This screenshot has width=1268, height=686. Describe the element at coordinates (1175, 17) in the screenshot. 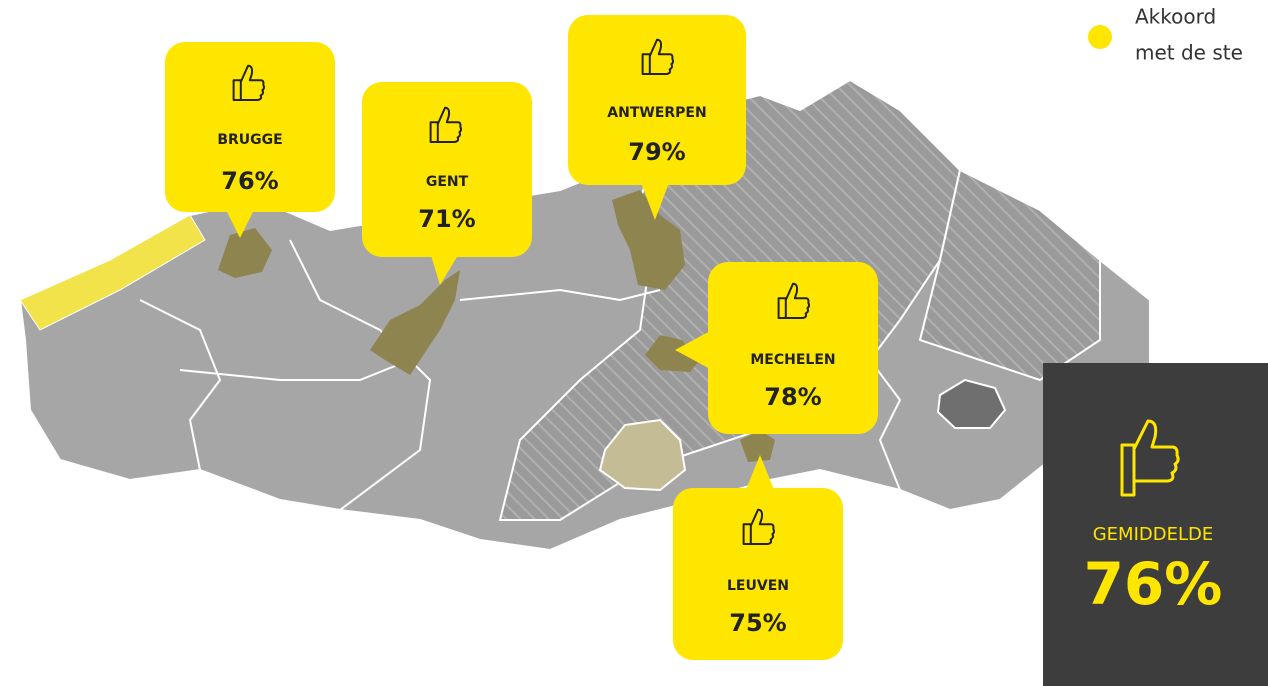

I see `legend-text: Akkoord` at that location.